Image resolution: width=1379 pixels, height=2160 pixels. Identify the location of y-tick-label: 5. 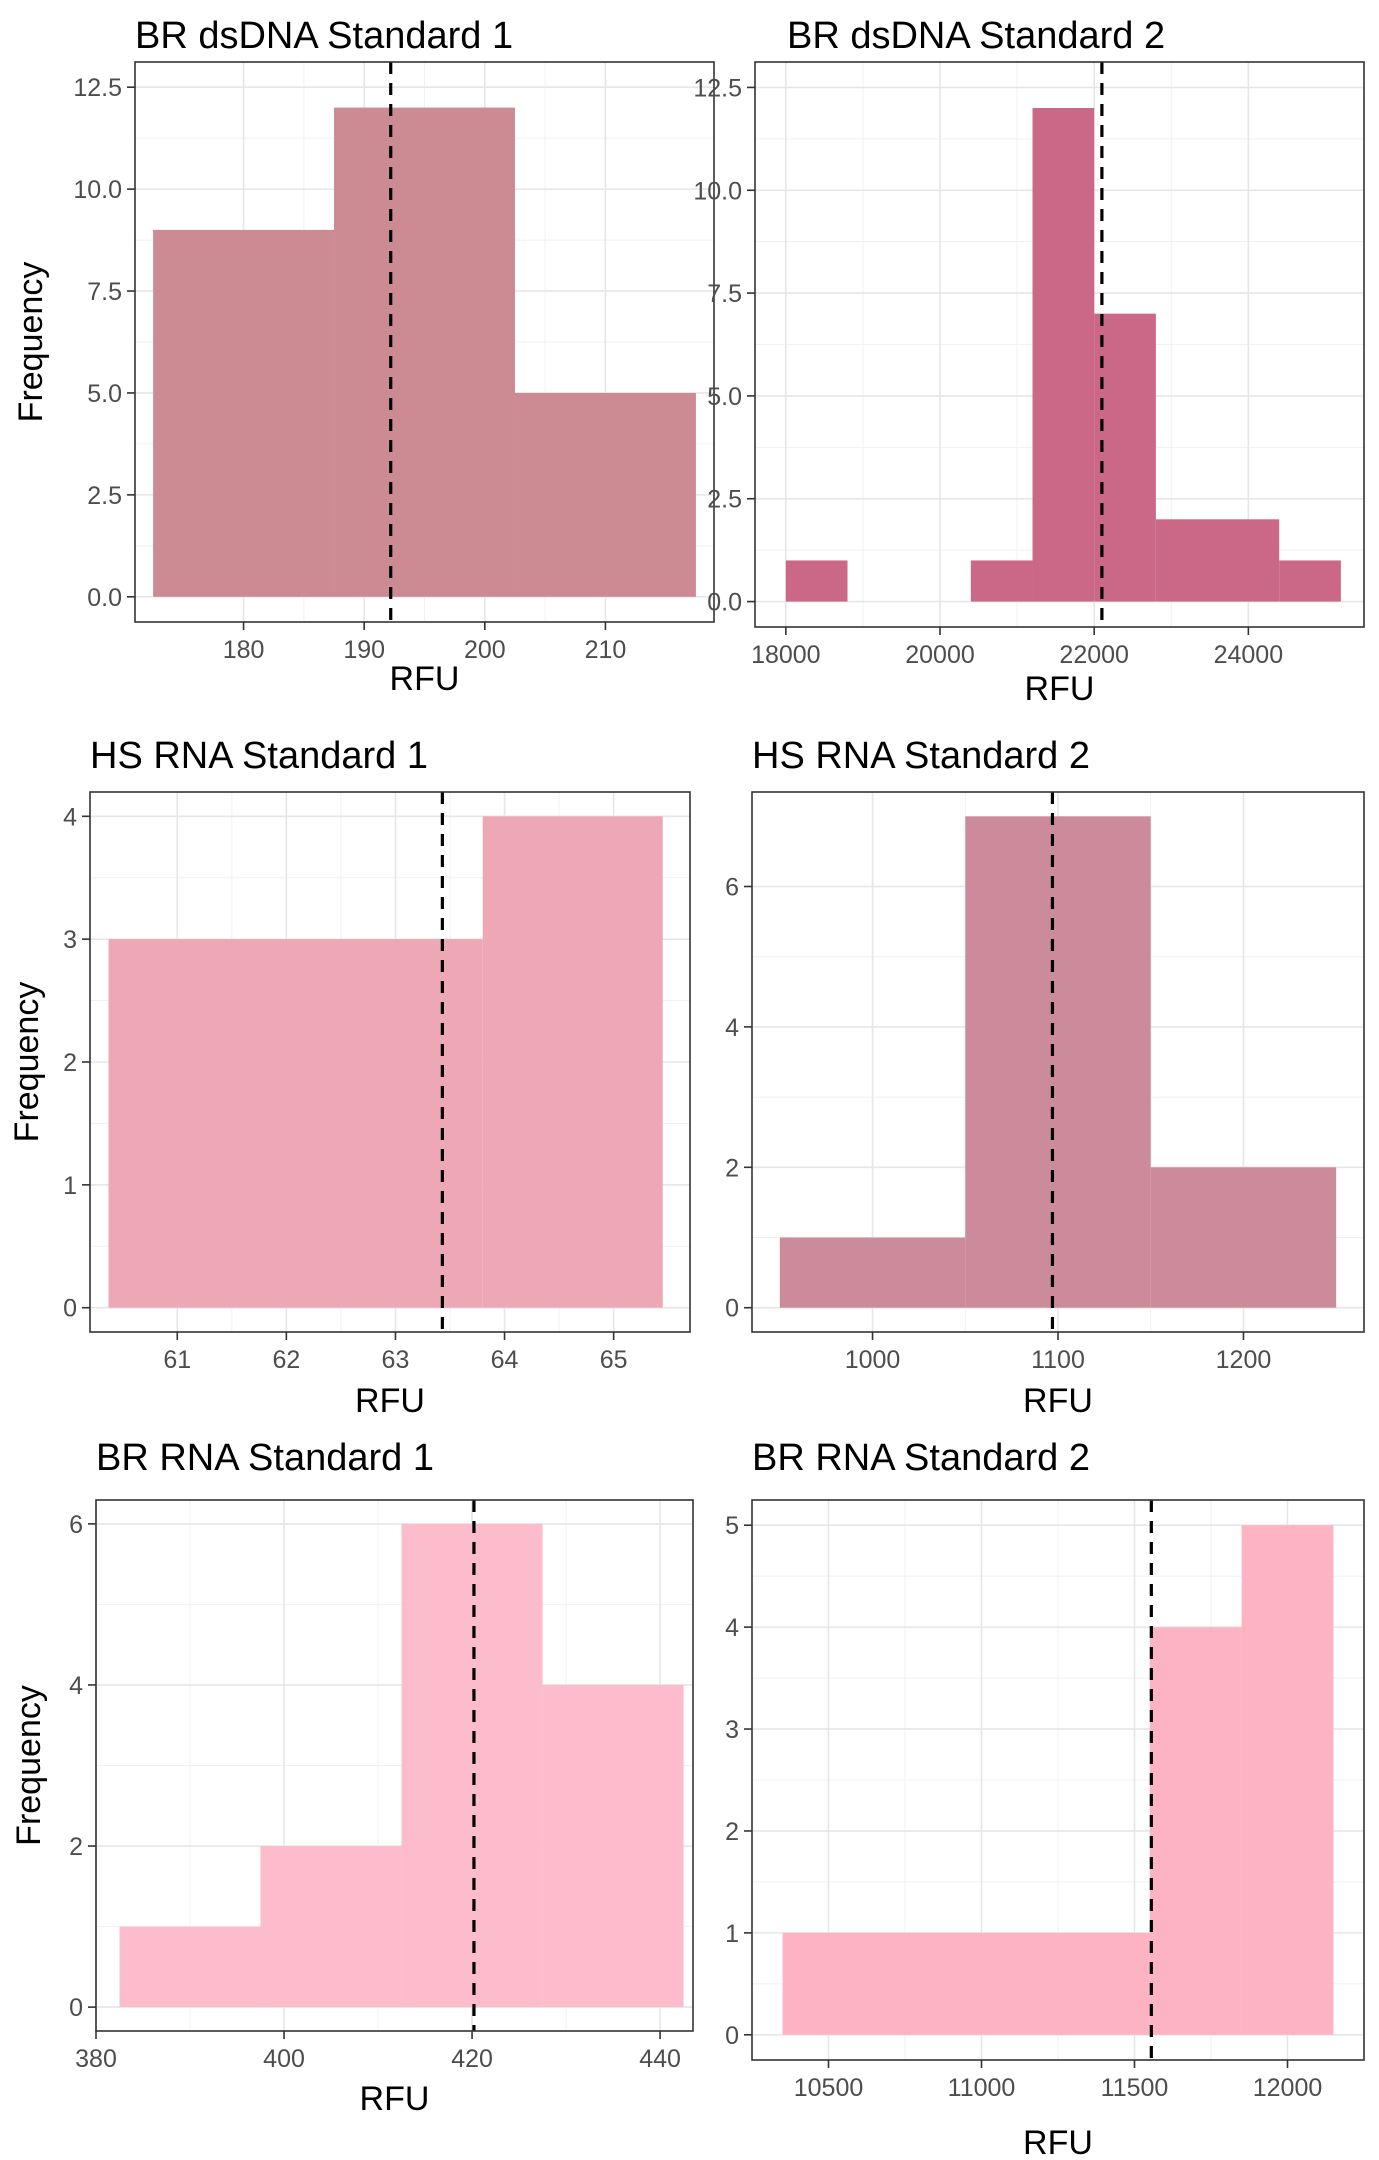
(732, 1526).